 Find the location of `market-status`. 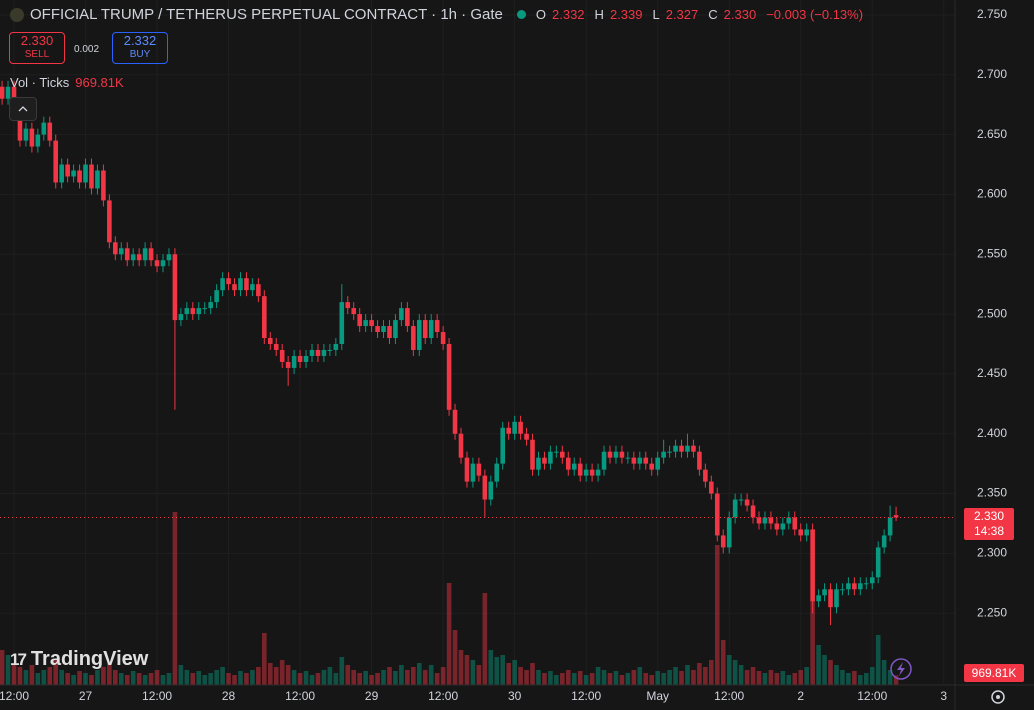

market-status is located at coordinates (521, 14).